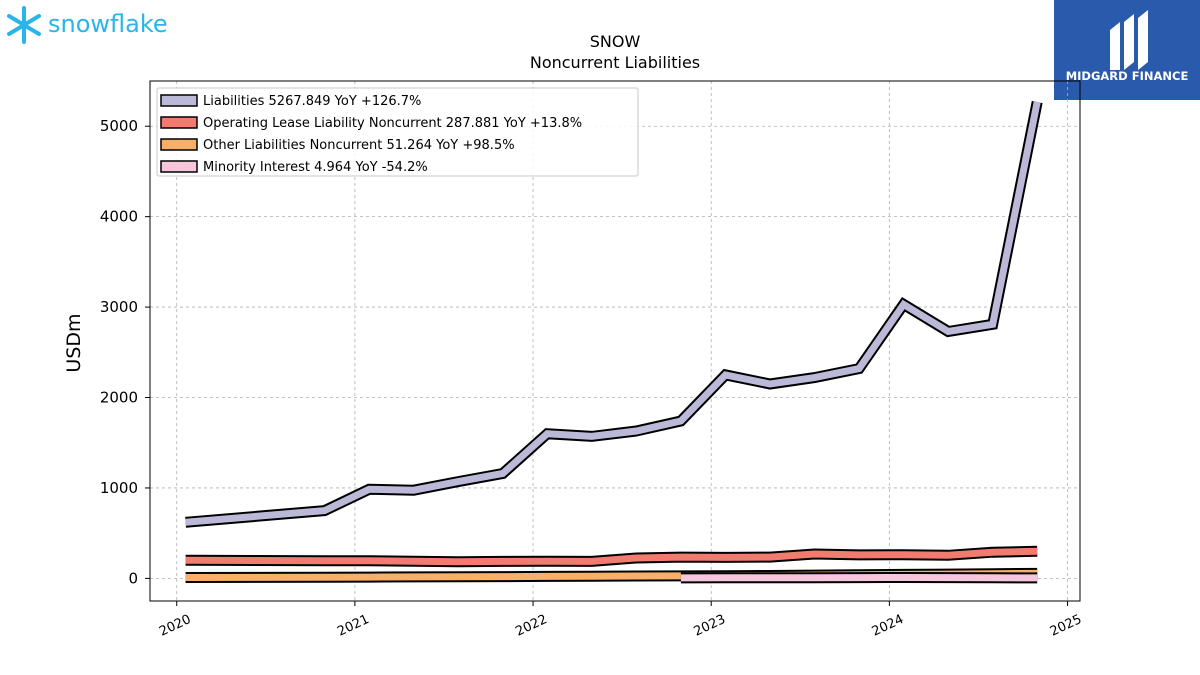 The height and width of the screenshot is (675, 1200). Describe the element at coordinates (119, 126) in the screenshot. I see `y-tick-label: 5000` at that location.